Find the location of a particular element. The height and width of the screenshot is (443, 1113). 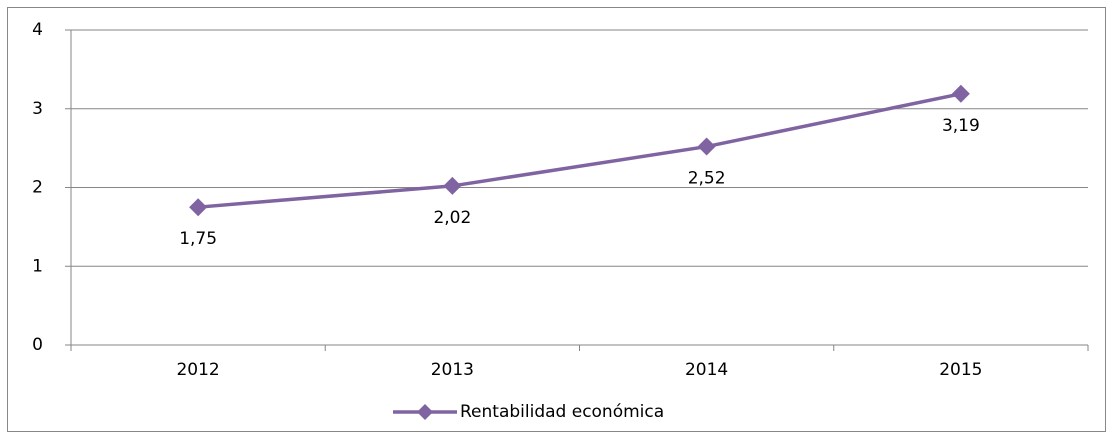

y-tick-label: 1 is located at coordinates (37, 266).